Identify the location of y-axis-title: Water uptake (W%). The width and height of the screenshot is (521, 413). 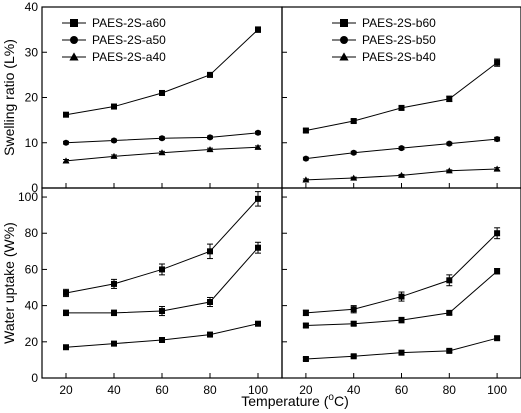
(9, 283).